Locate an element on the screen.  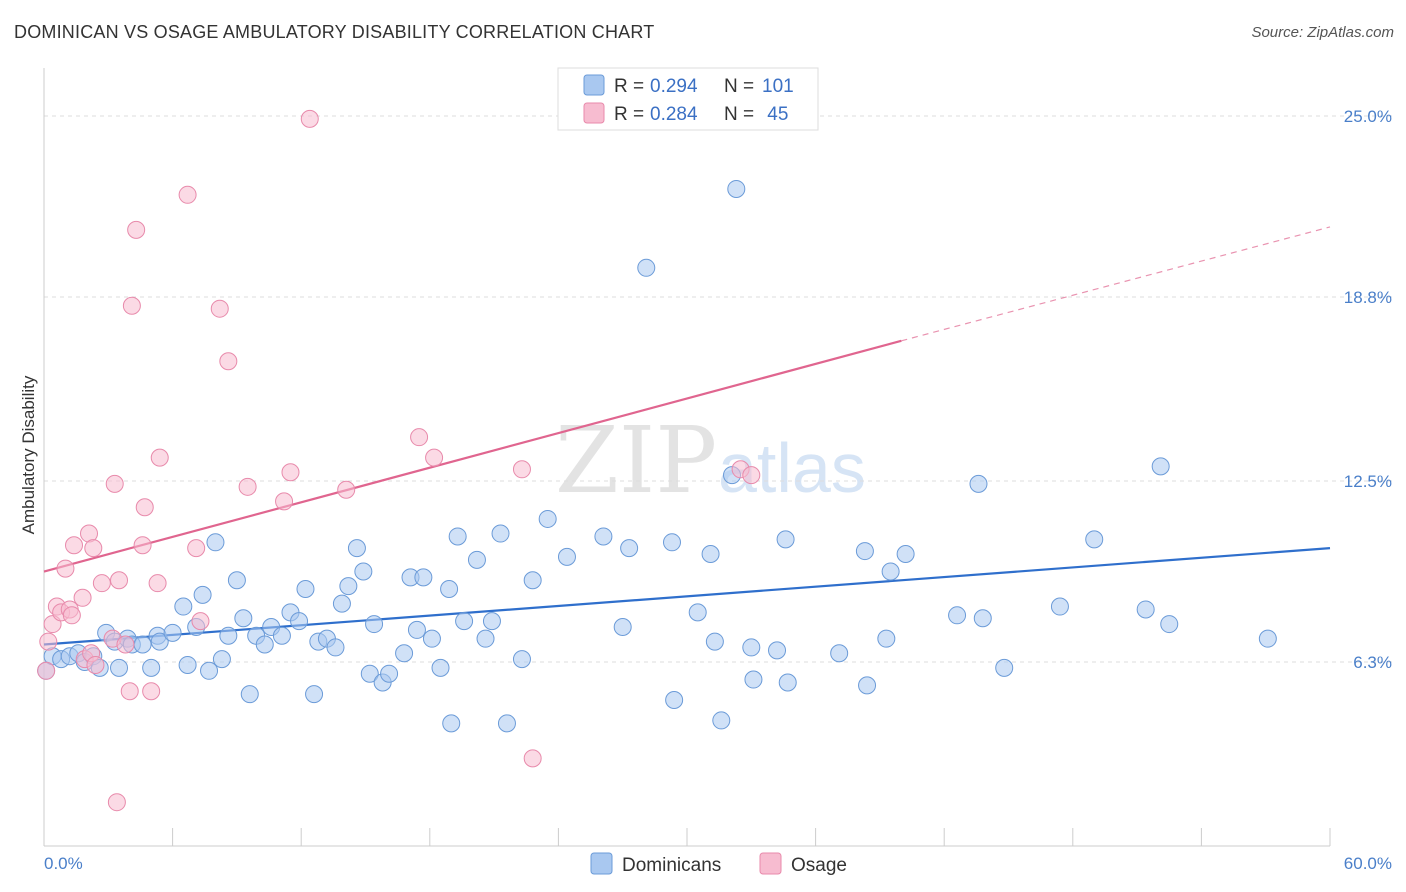
legend-swatch-dominicans is located at coordinates (594, 85).